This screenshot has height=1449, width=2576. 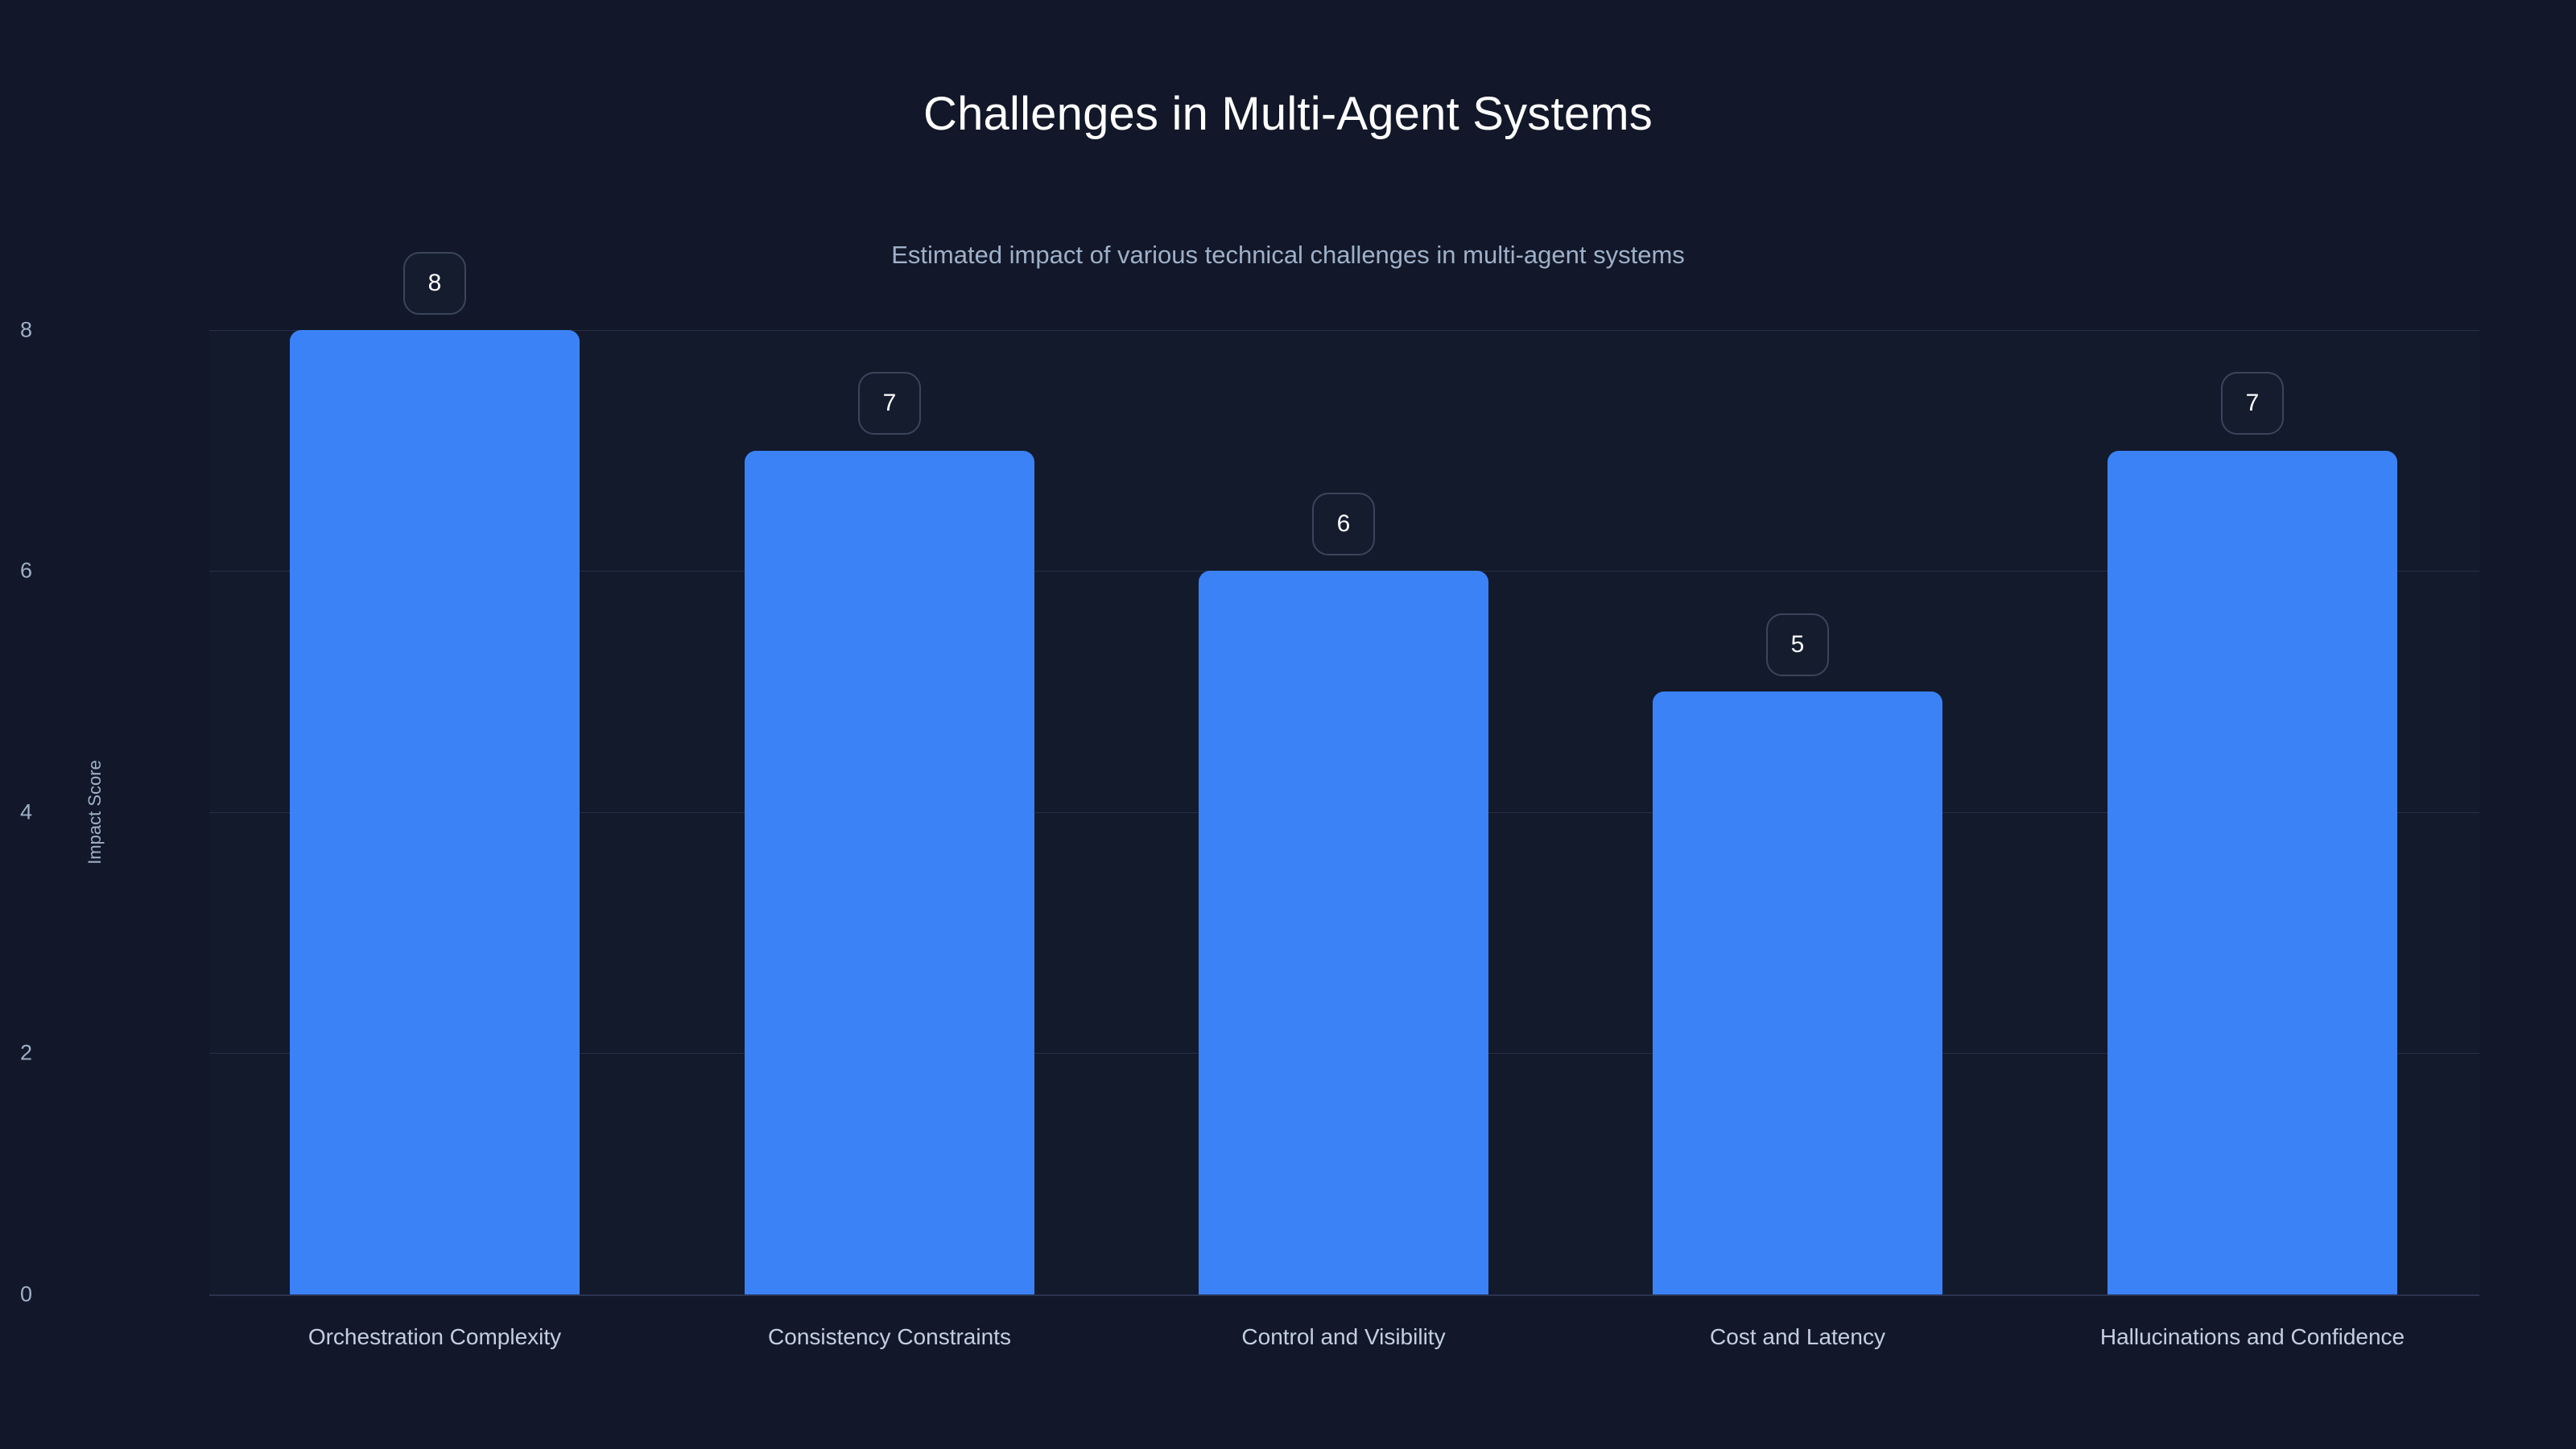 I want to click on bar-orchestration-complexity, so click(x=435, y=812).